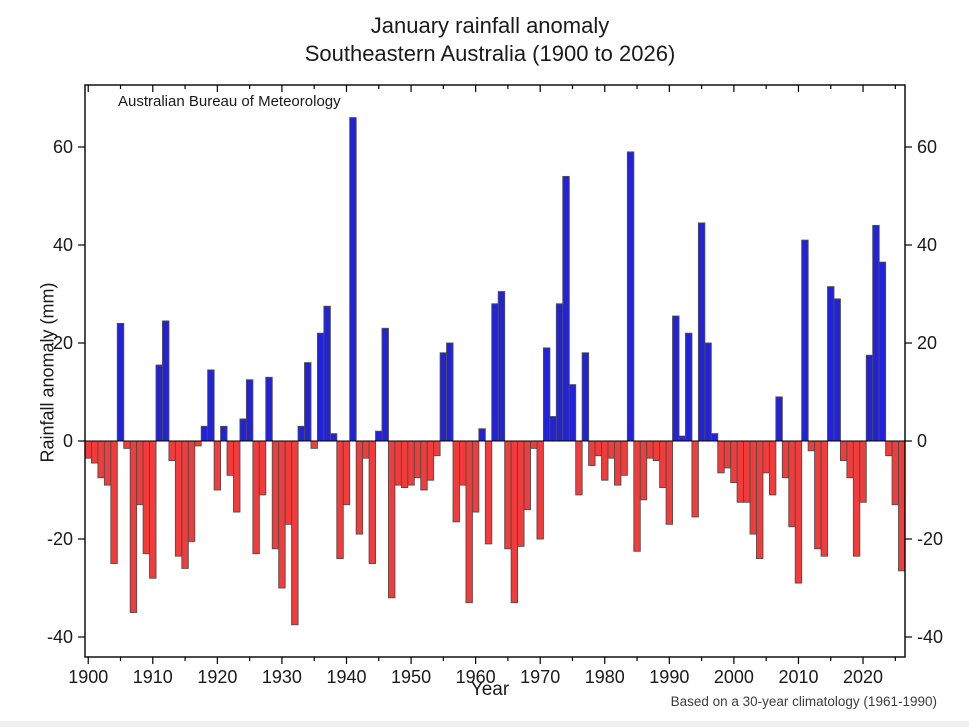 This screenshot has width=969, height=727. What do you see at coordinates (708, 392) in the screenshot?
I see `bar-1996` at bounding box center [708, 392].